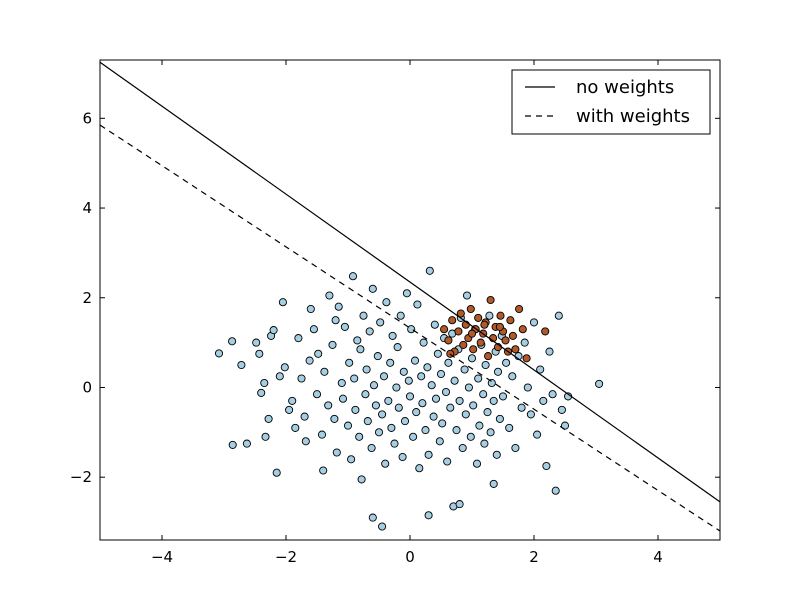  I want to click on x-tick-label: 2, so click(534, 557).